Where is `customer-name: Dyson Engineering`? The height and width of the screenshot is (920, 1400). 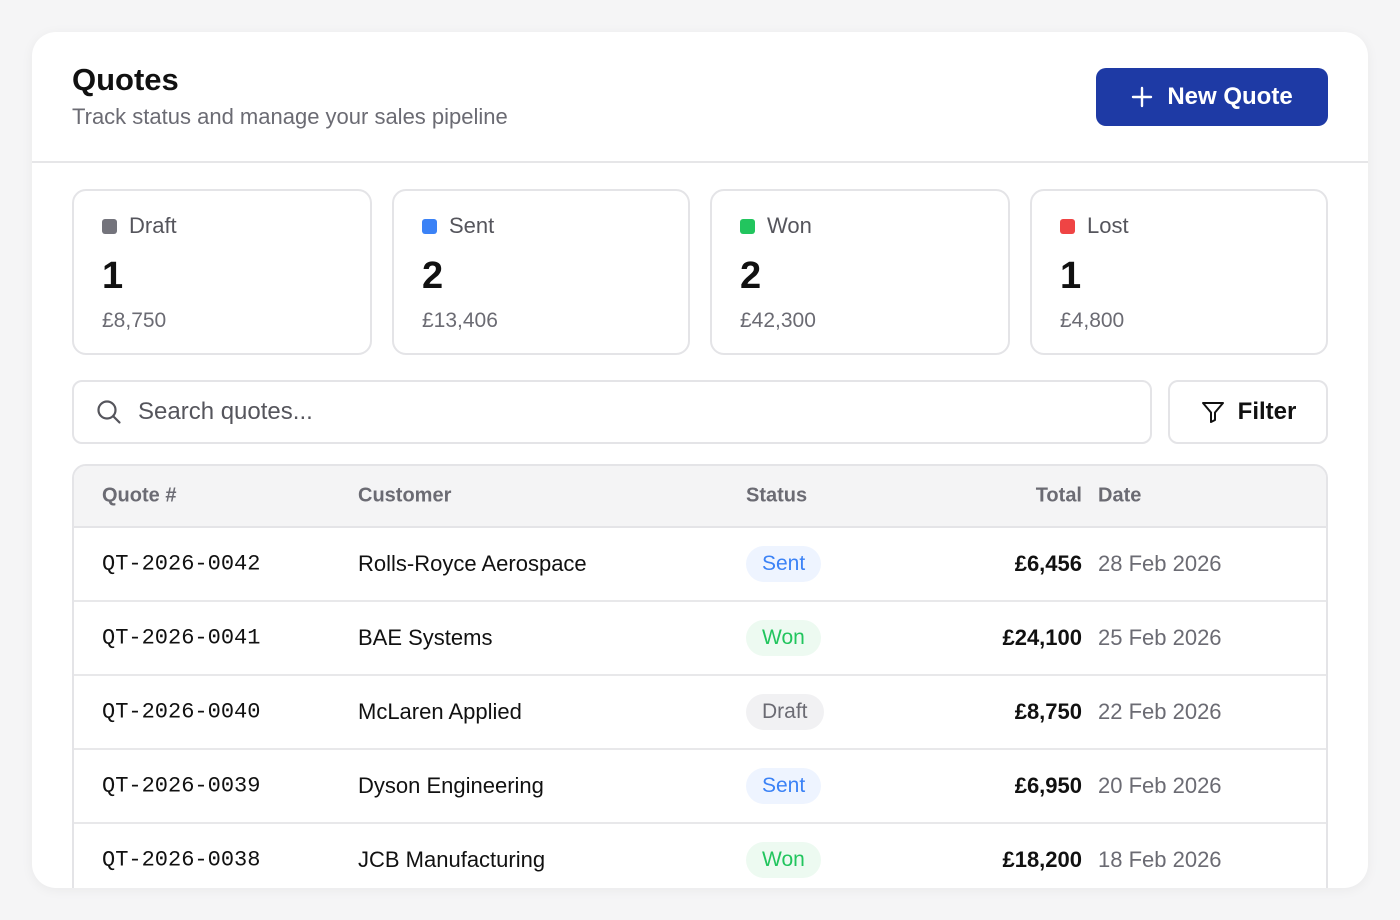
customer-name: Dyson Engineering is located at coordinates (451, 785).